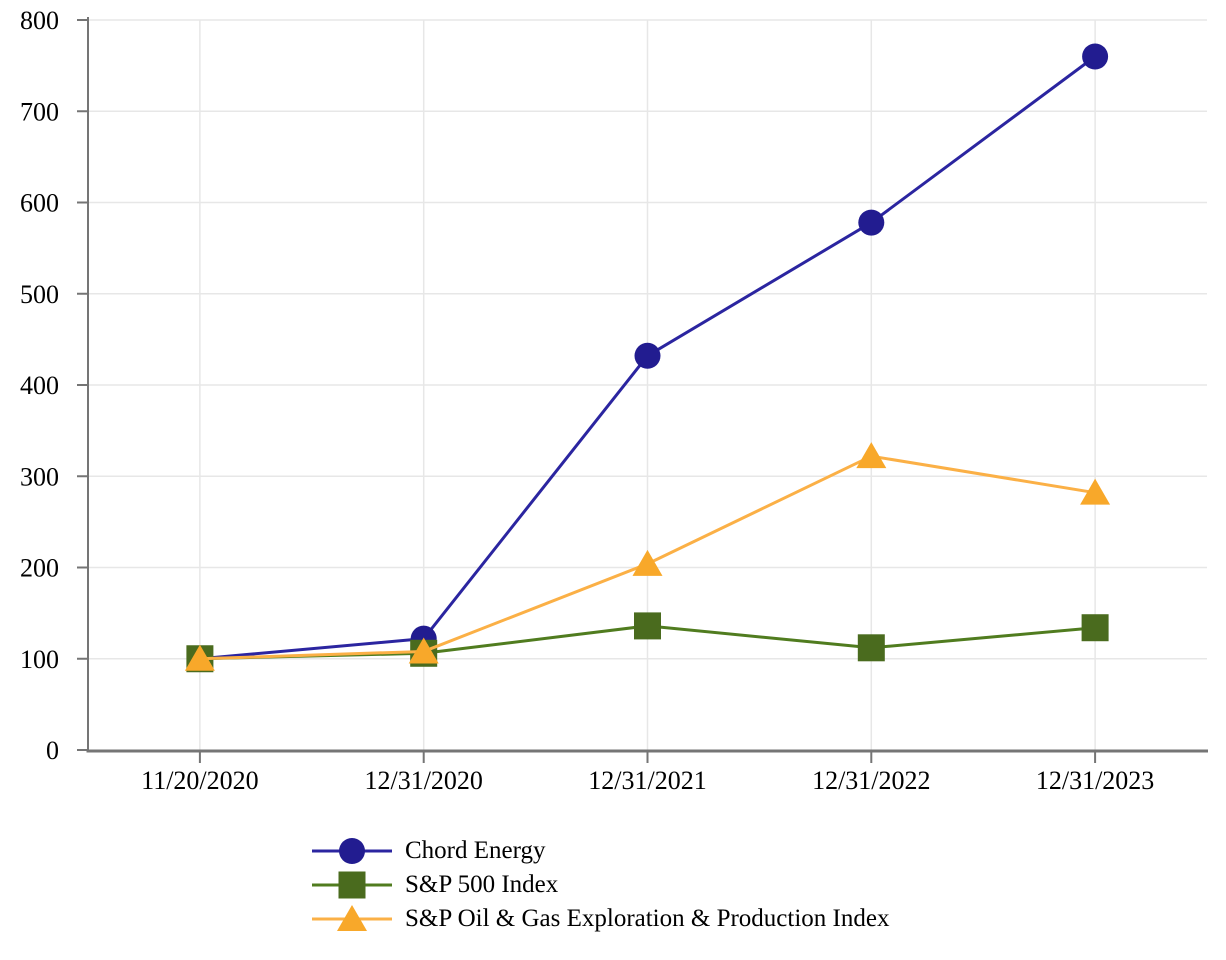 This screenshot has width=1226, height=960. Describe the element at coordinates (482, 884) in the screenshot. I see `legend-label: S&P 500 Index` at that location.